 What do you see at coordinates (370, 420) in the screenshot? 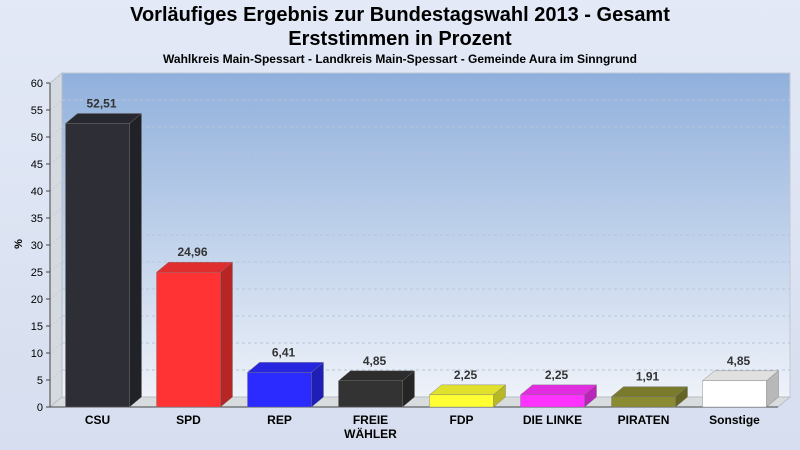
I see `category-label: FREIE` at bounding box center [370, 420].